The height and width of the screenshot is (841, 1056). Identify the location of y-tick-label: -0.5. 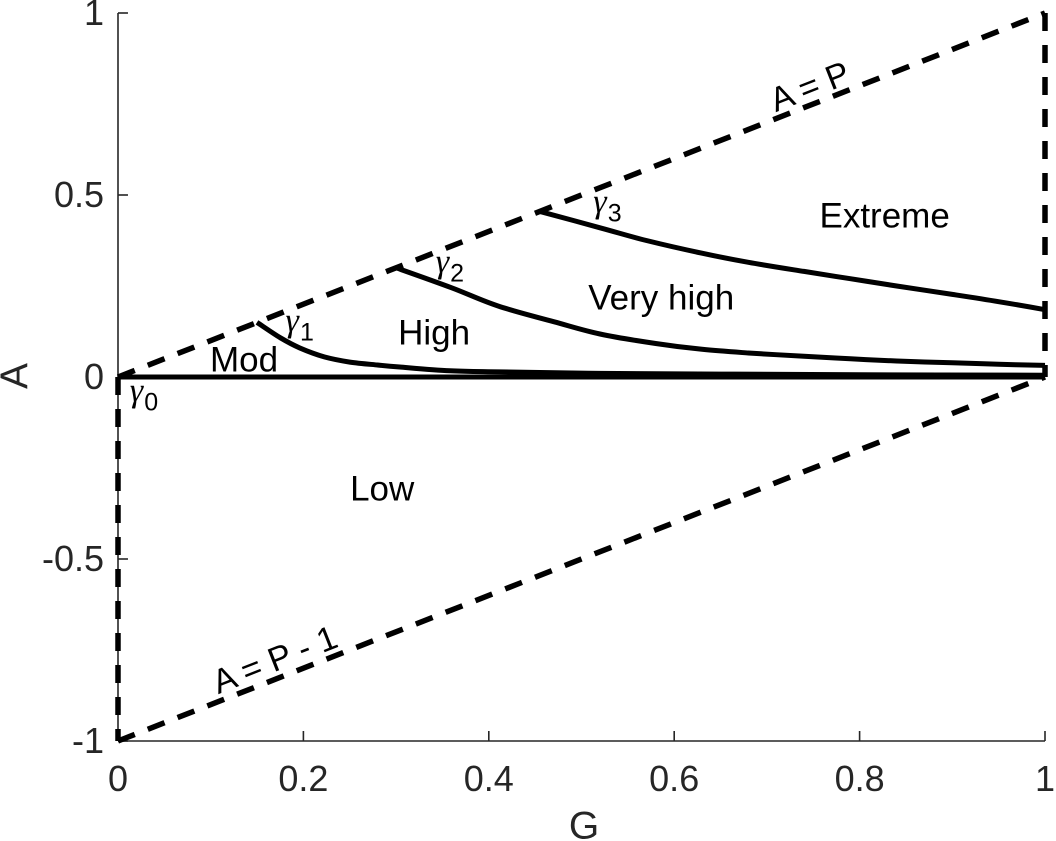
(72, 558).